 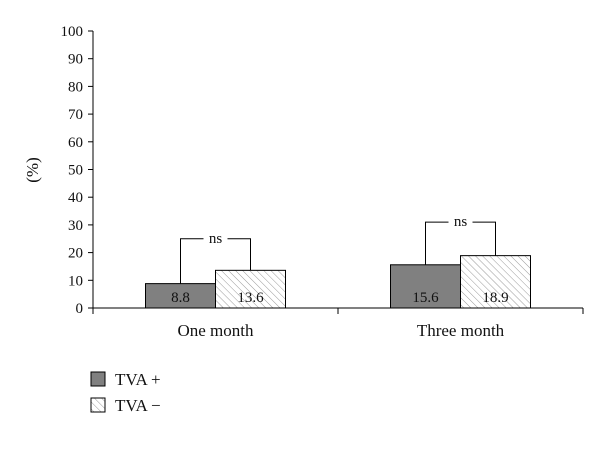 What do you see at coordinates (138, 379) in the screenshot?
I see `legend-label: TVA +` at bounding box center [138, 379].